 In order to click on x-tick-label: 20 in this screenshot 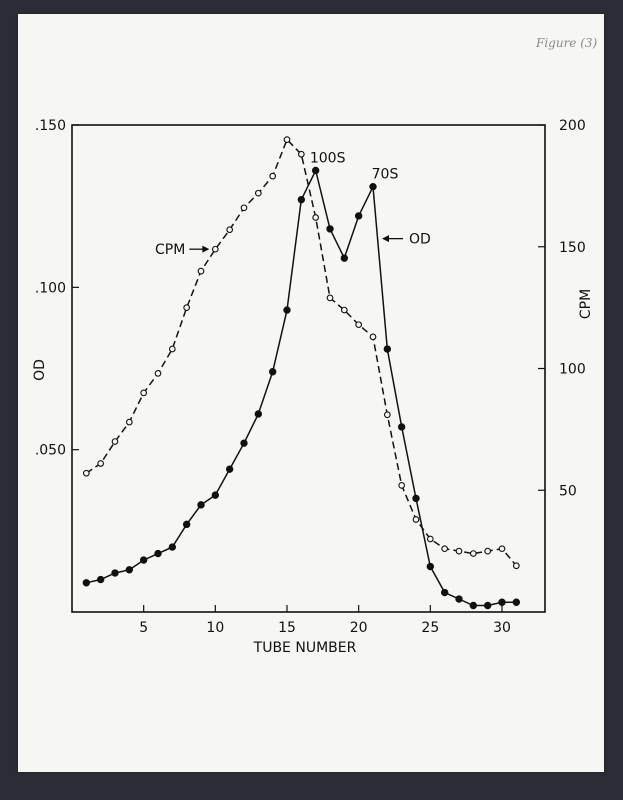, I will do `click(359, 628)`.